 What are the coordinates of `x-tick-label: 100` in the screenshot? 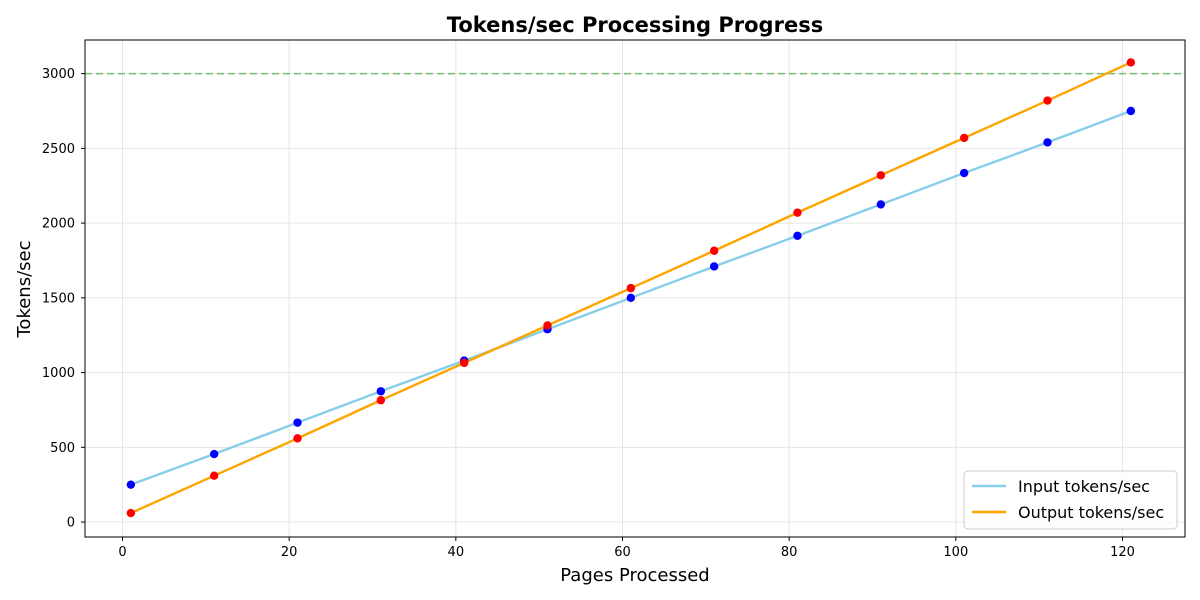 It's located at (955, 552).